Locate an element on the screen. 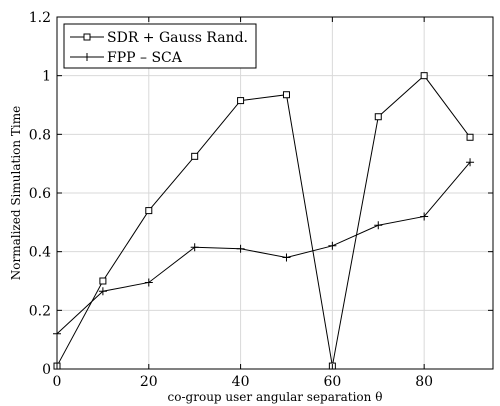 Image resolution: width=500 pixels, height=406 pixels. legend-label-fpp: FPP – SCA is located at coordinates (145, 58).